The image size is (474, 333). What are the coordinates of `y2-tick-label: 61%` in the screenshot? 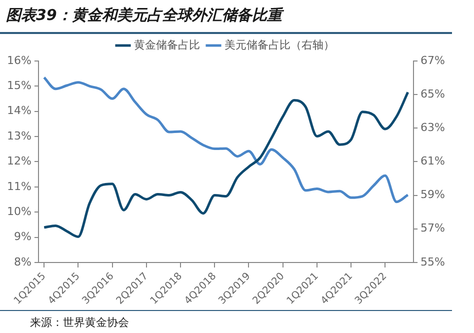 It's located at (433, 161).